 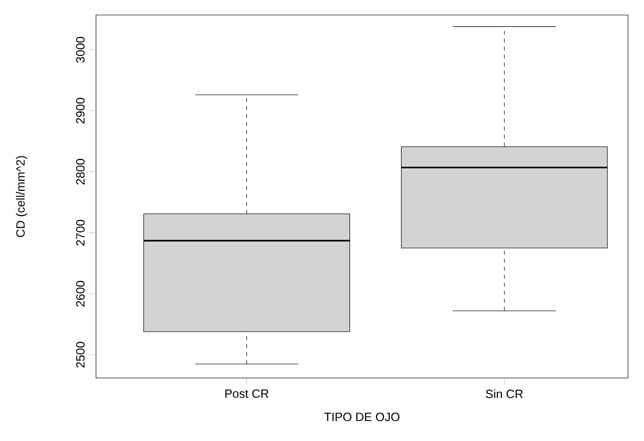 What do you see at coordinates (80, 293) in the screenshot?
I see `y-tick-label: 2600` at bounding box center [80, 293].